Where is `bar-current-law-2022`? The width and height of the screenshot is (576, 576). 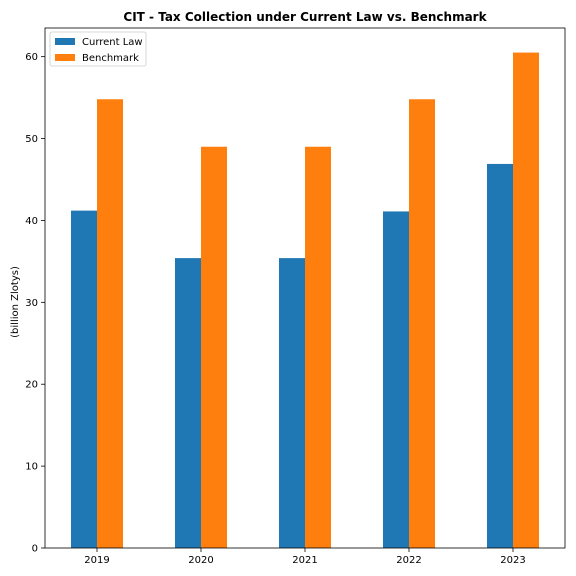 bar-current-law-2022 is located at coordinates (396, 379).